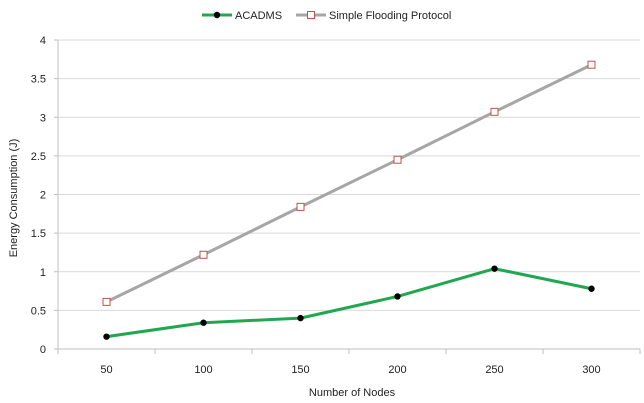  What do you see at coordinates (349, 303) in the screenshot?
I see `series-line-acadms` at bounding box center [349, 303].